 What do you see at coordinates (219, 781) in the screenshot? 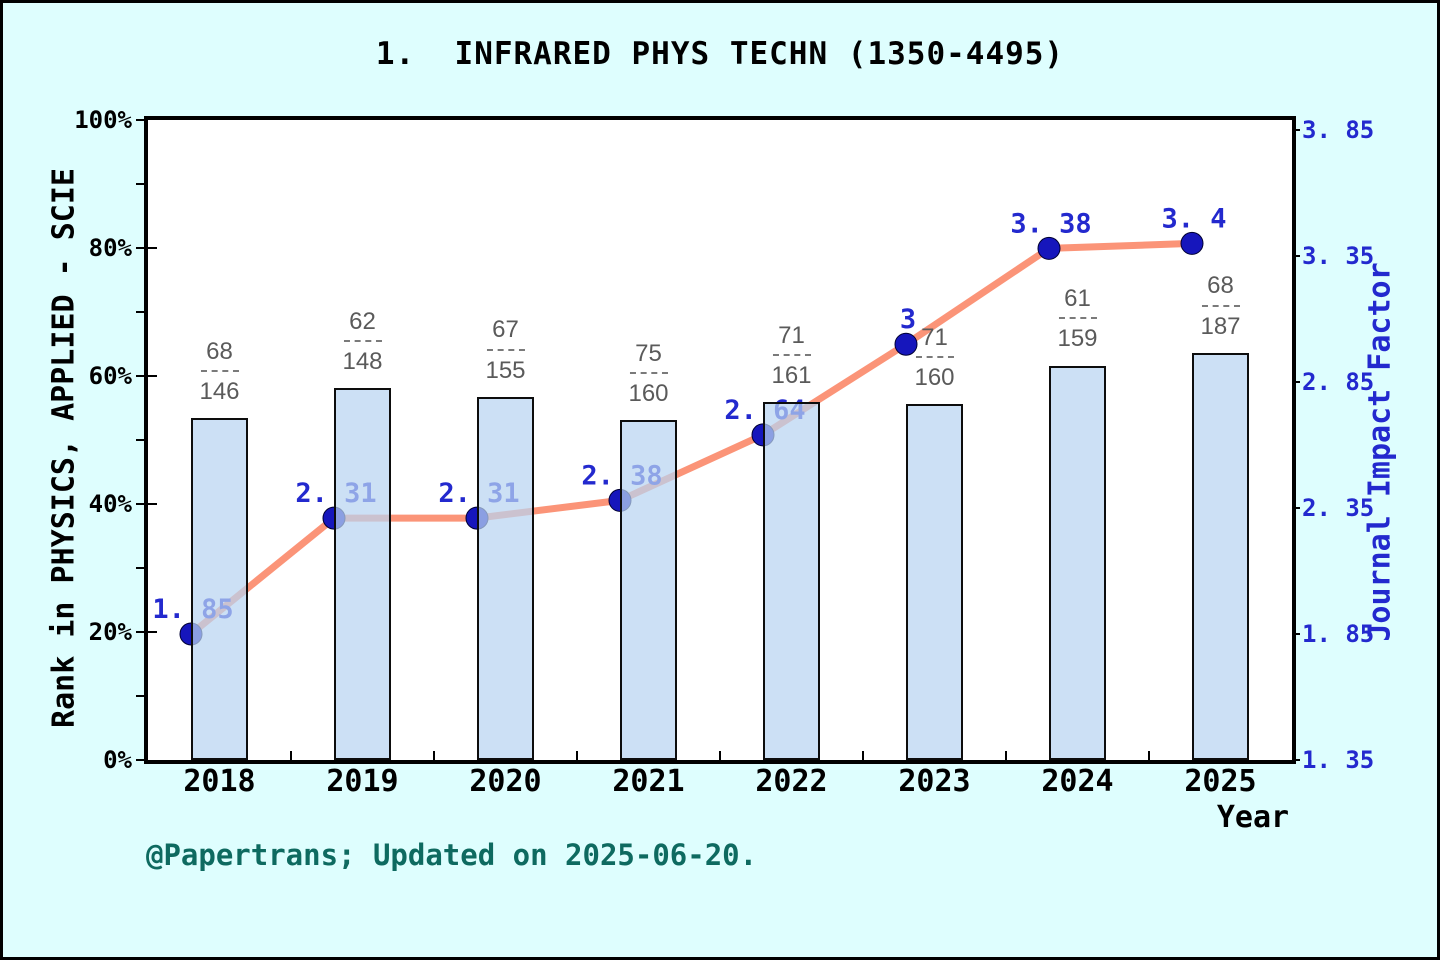
I see `x-tick-label-2018: 2018` at bounding box center [219, 781].